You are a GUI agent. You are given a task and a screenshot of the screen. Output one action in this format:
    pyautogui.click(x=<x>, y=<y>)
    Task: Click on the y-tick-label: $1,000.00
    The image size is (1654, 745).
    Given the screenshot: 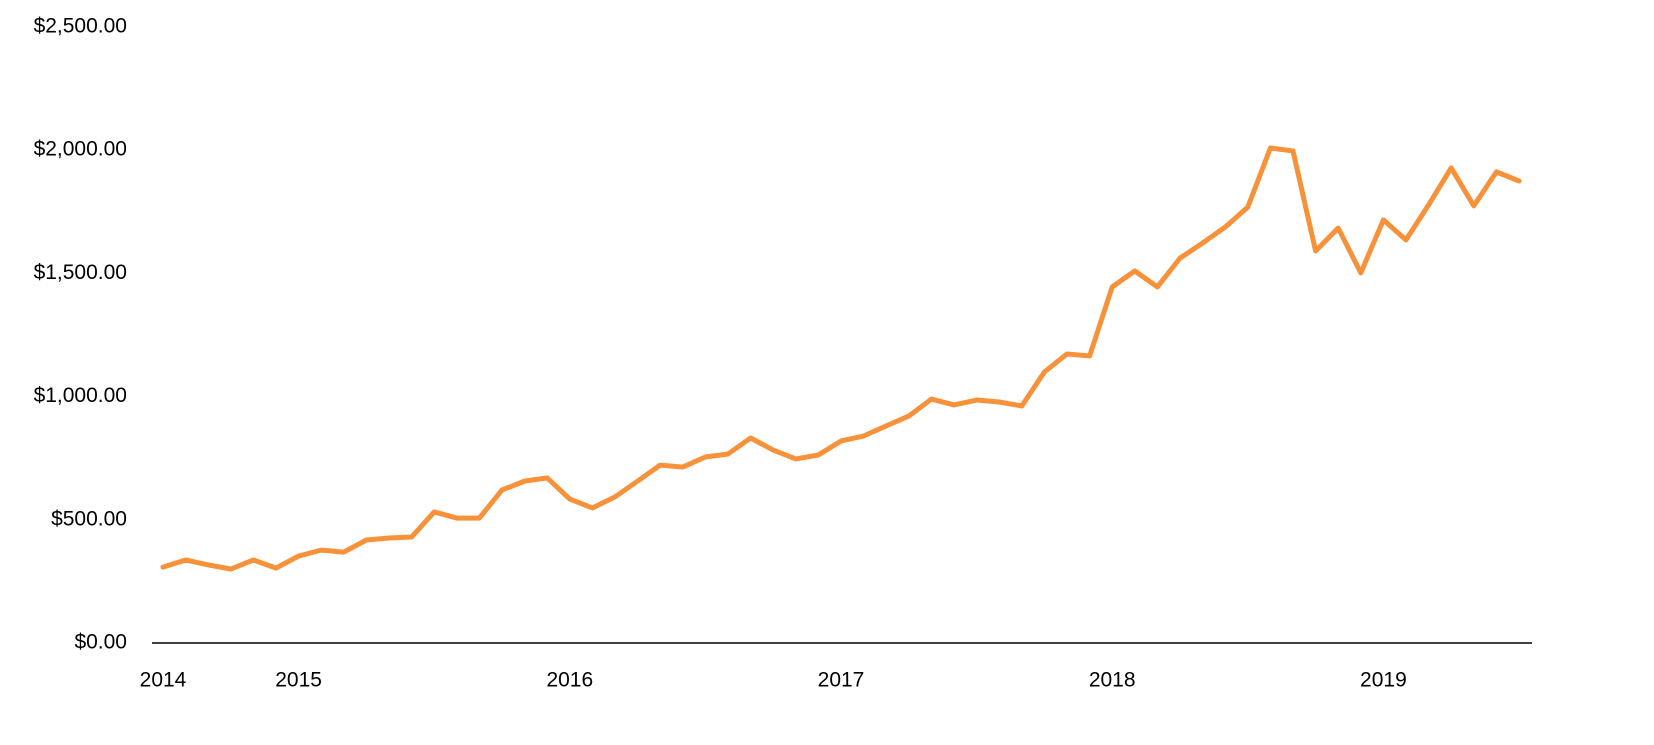 What is the action you would take?
    pyautogui.click(x=80, y=395)
    